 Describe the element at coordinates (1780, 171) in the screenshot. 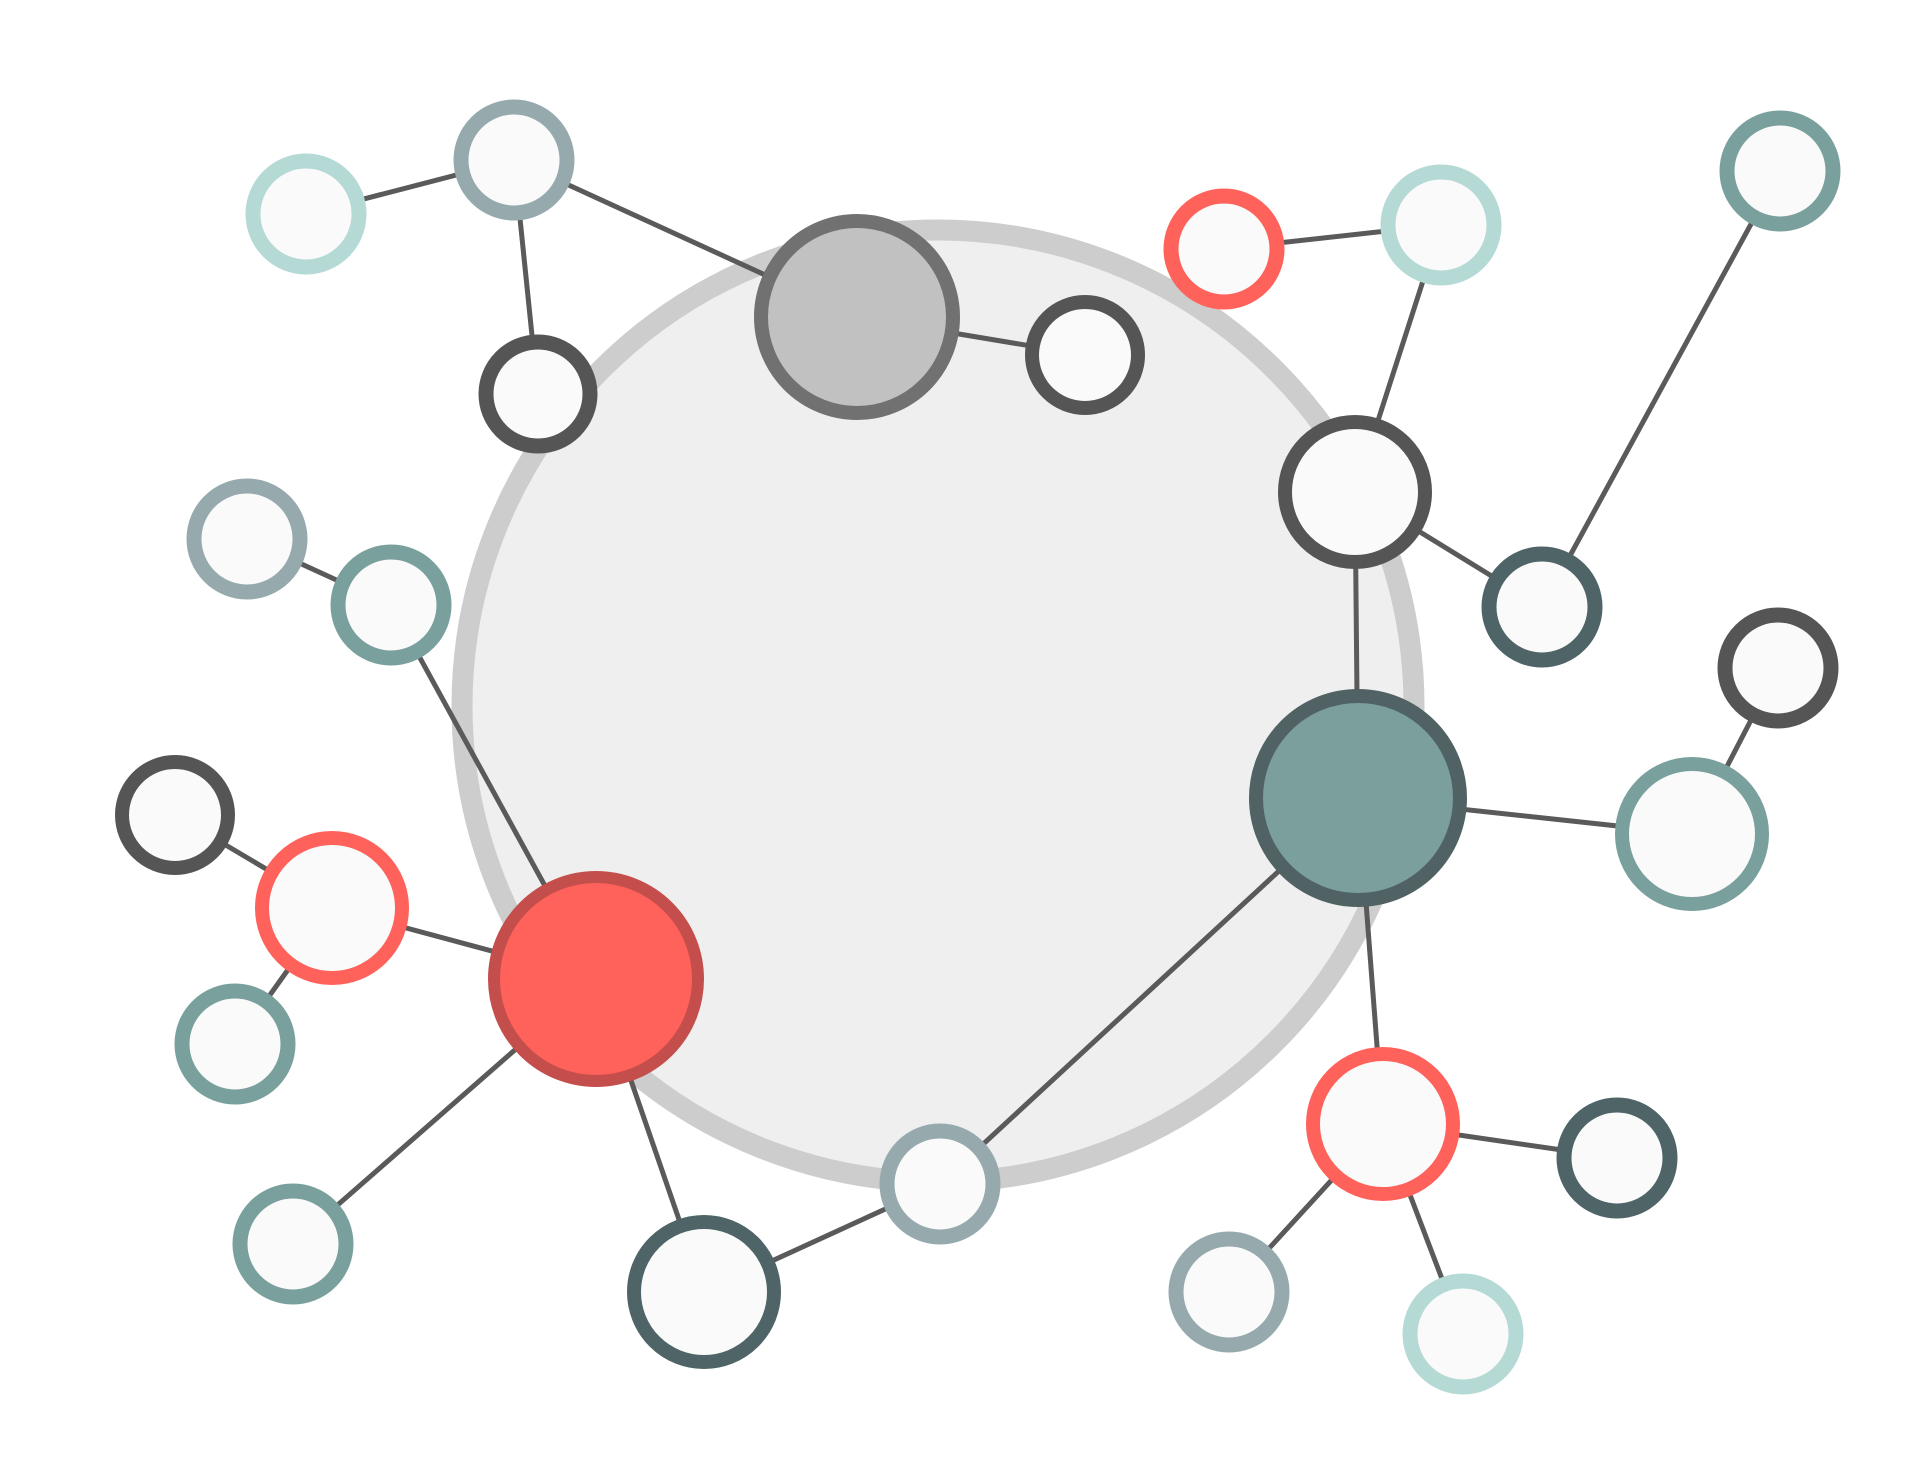

I see `node-n-far-top-right-teal` at that location.